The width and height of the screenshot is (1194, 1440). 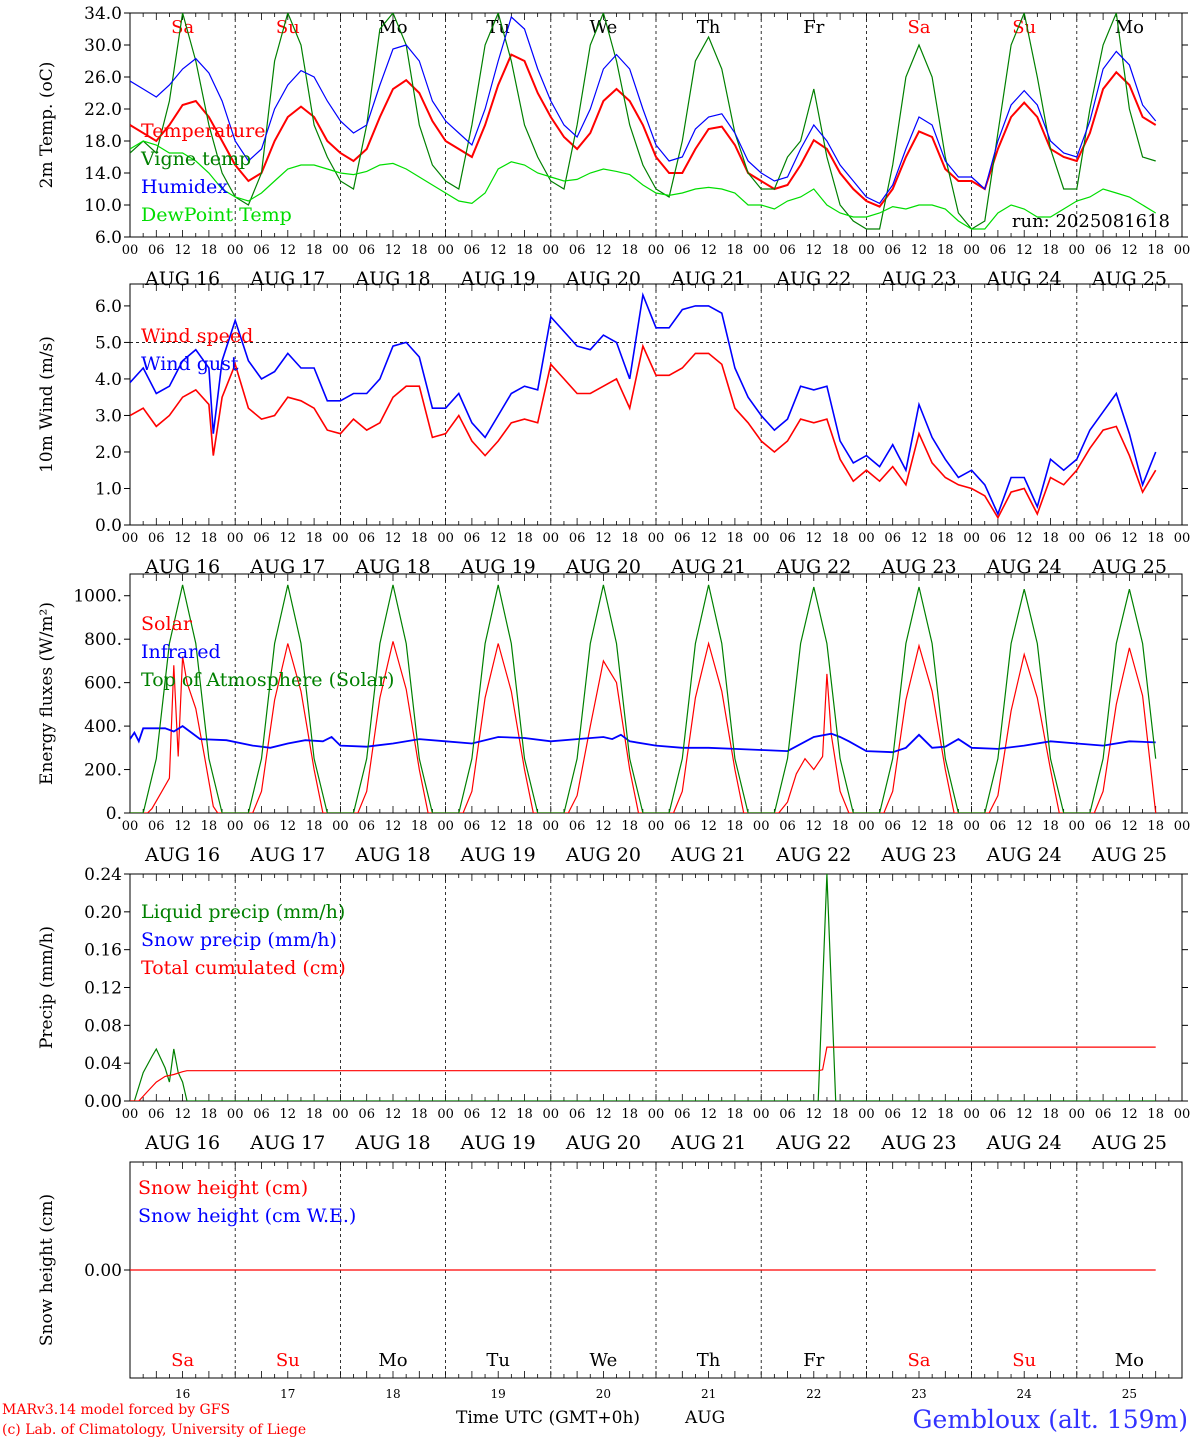 What do you see at coordinates (47, 125) in the screenshot?
I see `y-axis-label: 2m Temp. (oC)` at bounding box center [47, 125].